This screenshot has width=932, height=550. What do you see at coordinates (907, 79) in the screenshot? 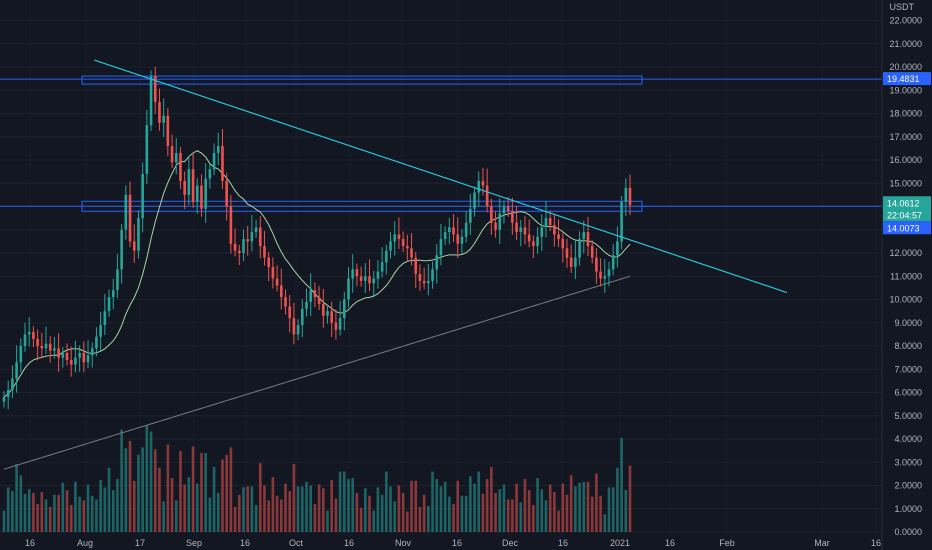
I see `resistance-price-tag-bg` at bounding box center [907, 79].